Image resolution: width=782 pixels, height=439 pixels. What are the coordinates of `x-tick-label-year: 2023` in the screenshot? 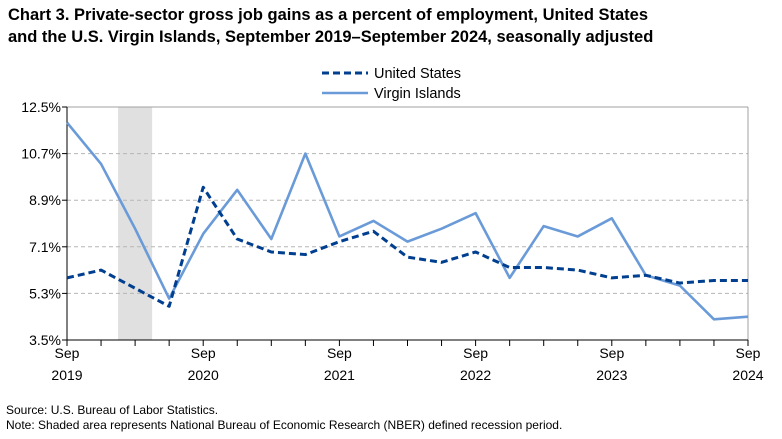 It's located at (611, 375).